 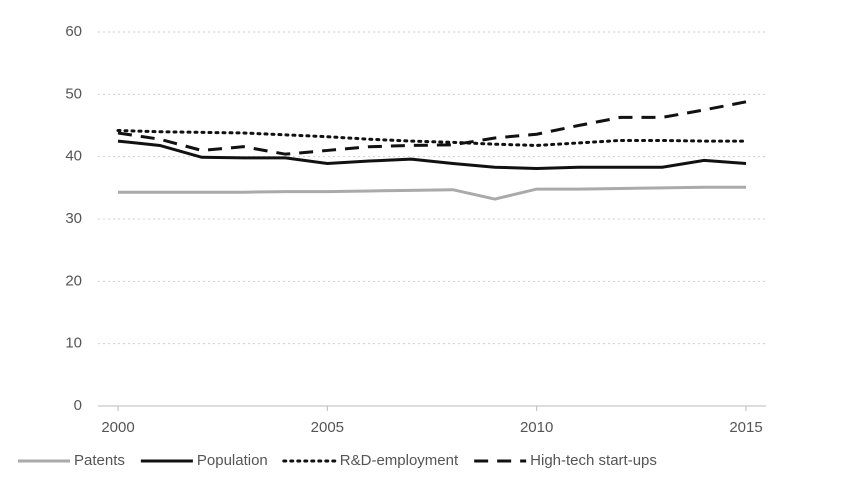 What do you see at coordinates (536, 427) in the screenshot?
I see `x-tick-label: 2010` at bounding box center [536, 427].